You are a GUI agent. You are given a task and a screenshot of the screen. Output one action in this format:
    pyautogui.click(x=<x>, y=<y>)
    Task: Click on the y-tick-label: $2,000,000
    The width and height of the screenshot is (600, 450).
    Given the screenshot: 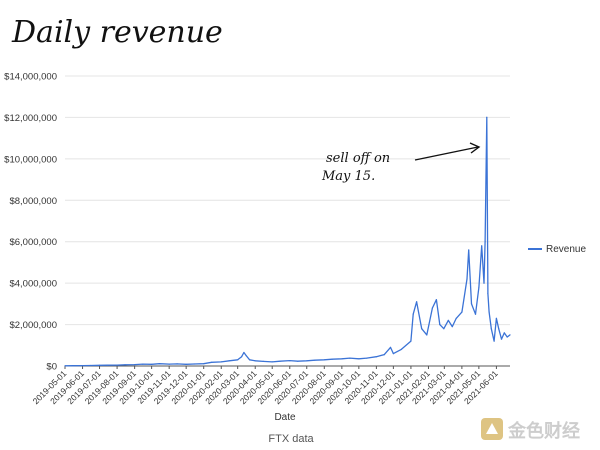 What is the action you would take?
    pyautogui.click(x=33, y=325)
    